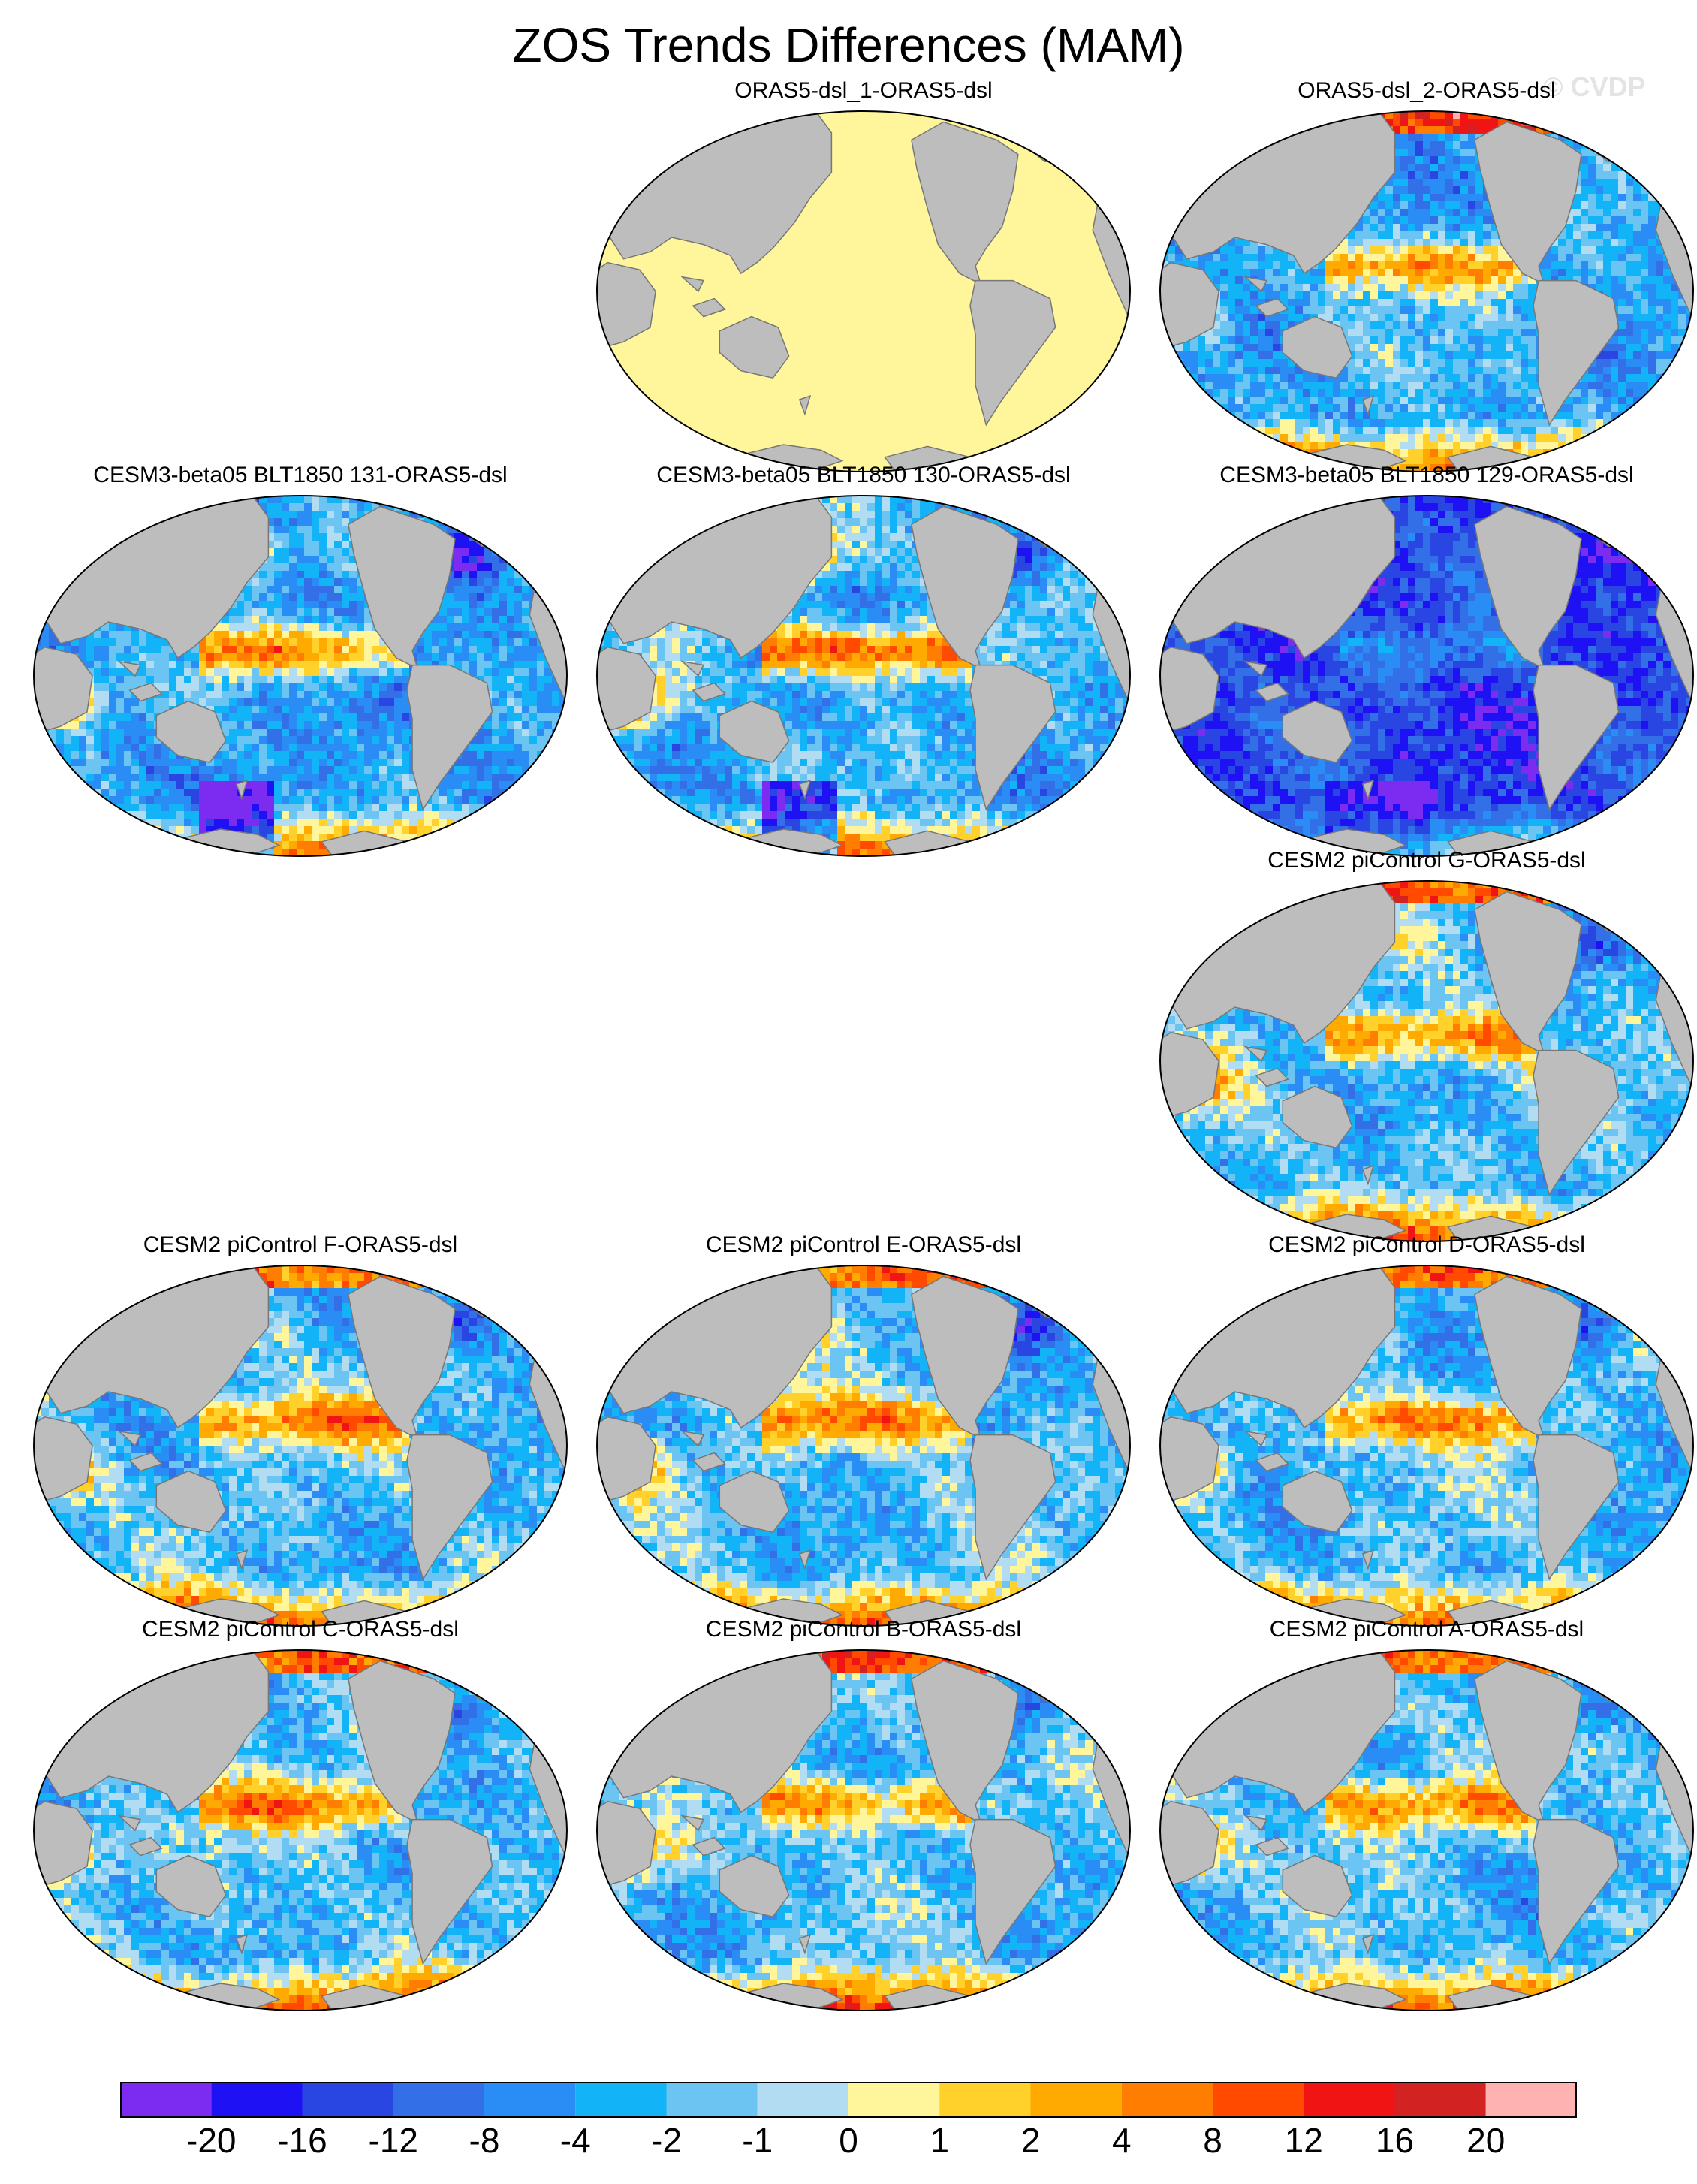 Image resolution: width=1697 pixels, height=2184 pixels. What do you see at coordinates (484, 2140) in the screenshot?
I see `colorbar-tick-label: -8` at bounding box center [484, 2140].